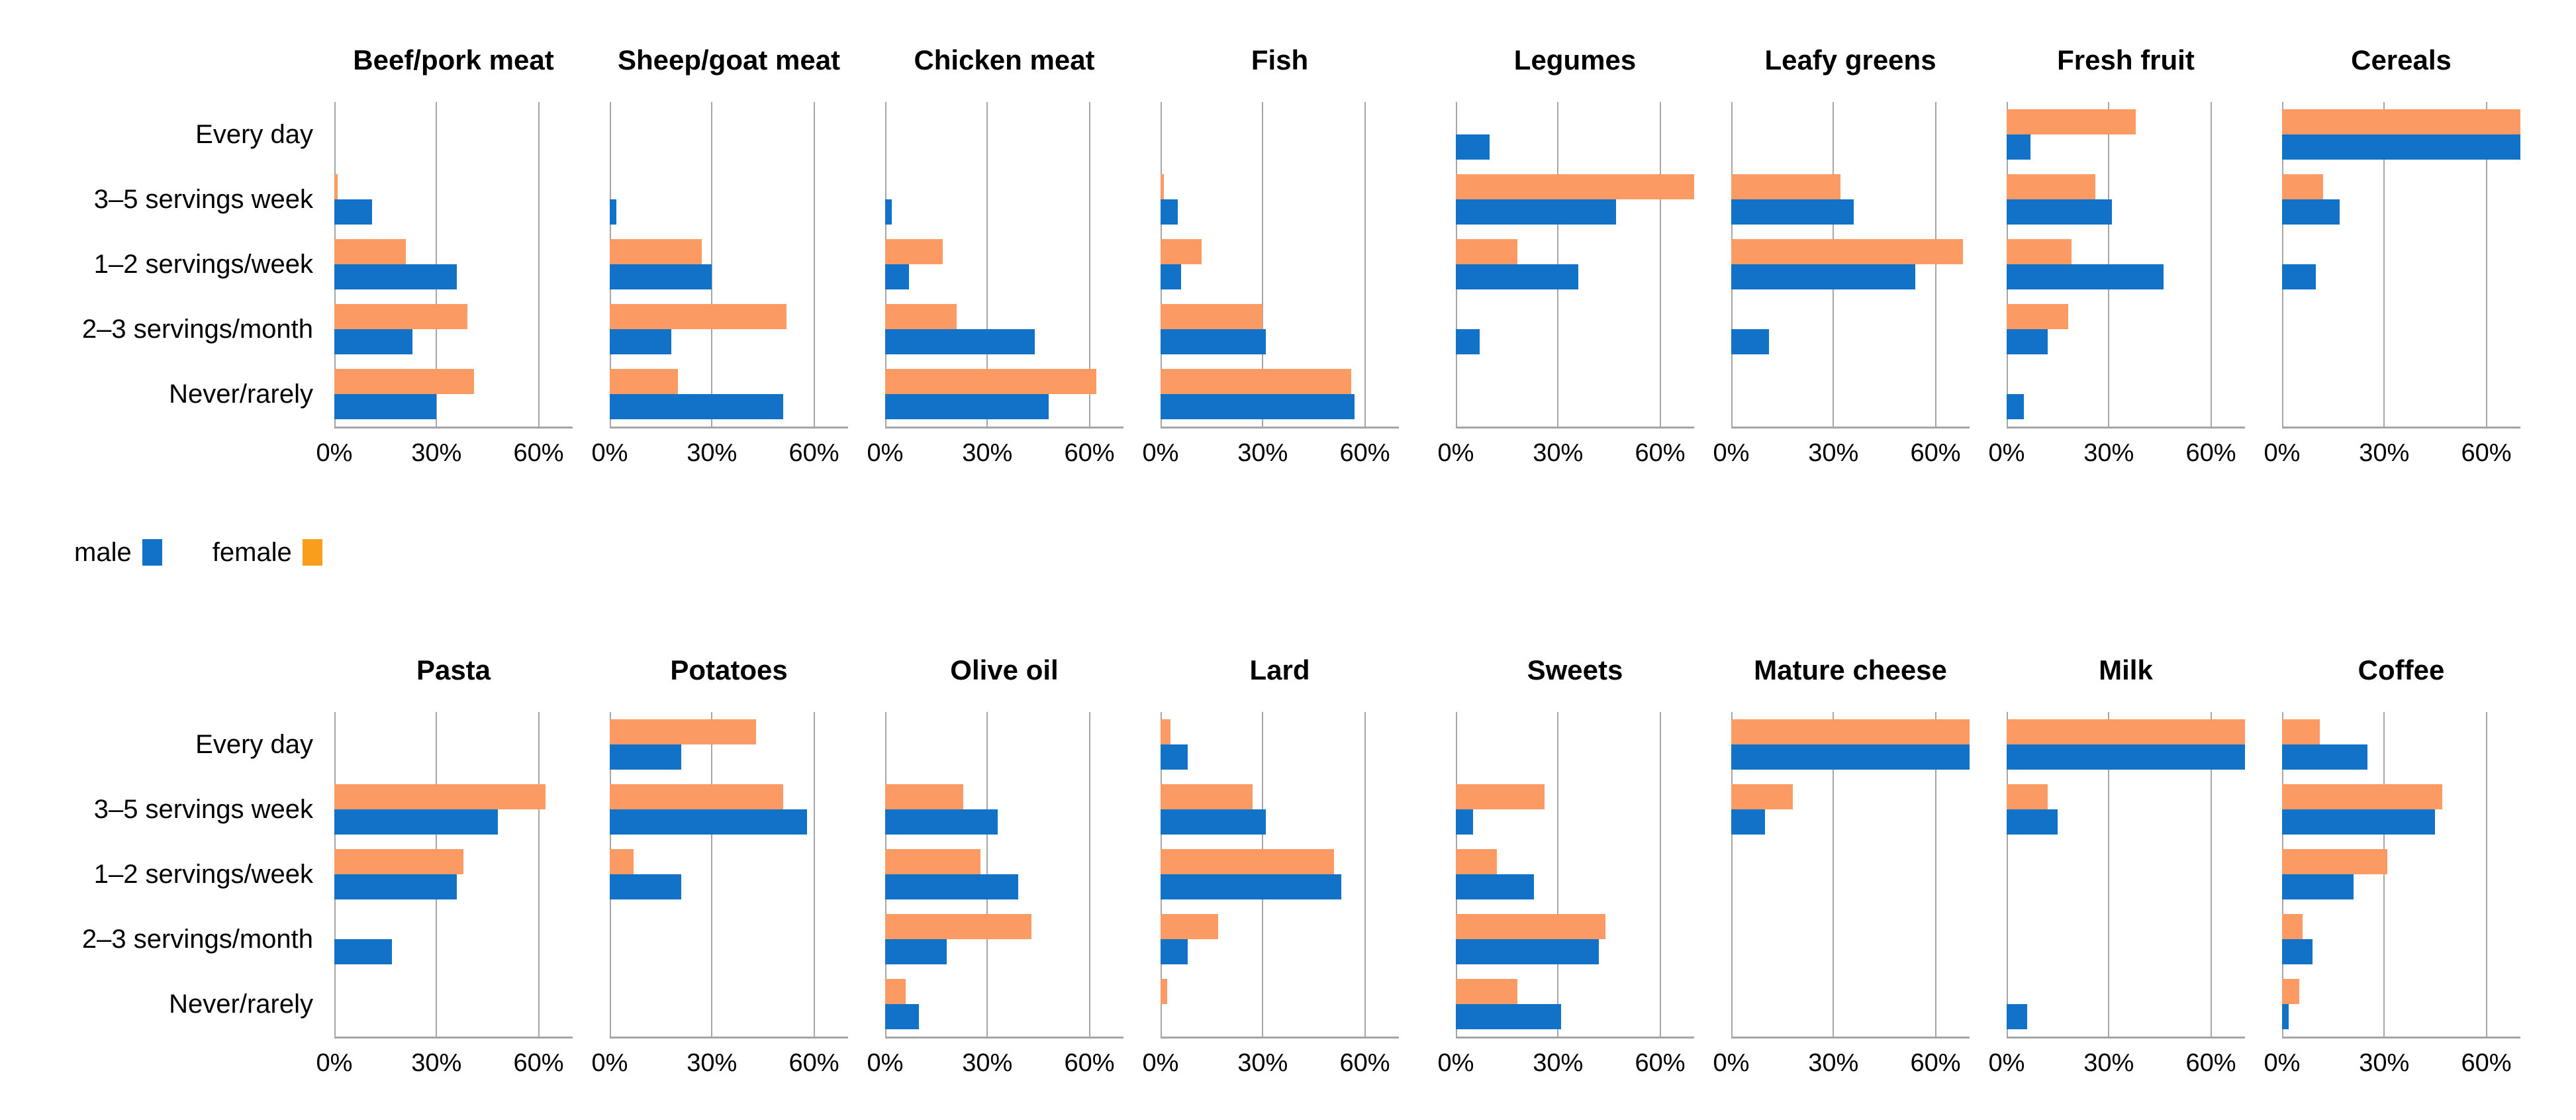  Describe the element at coordinates (1566, 247) in the screenshot. I see `chart-panel-legumes: Legumes 0% 30% 60%` at that location.